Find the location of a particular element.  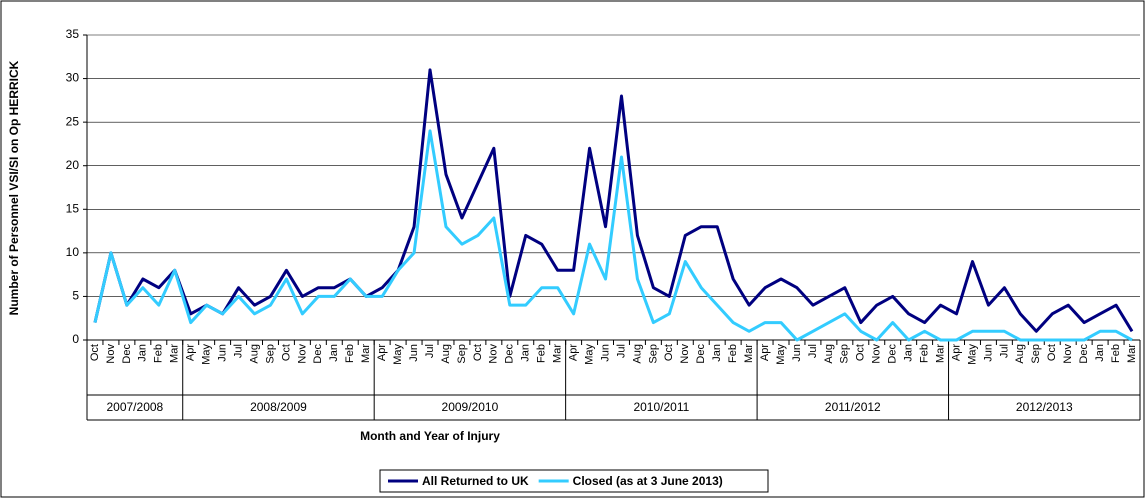

group-label: 2009/2010 is located at coordinates (470, 407).